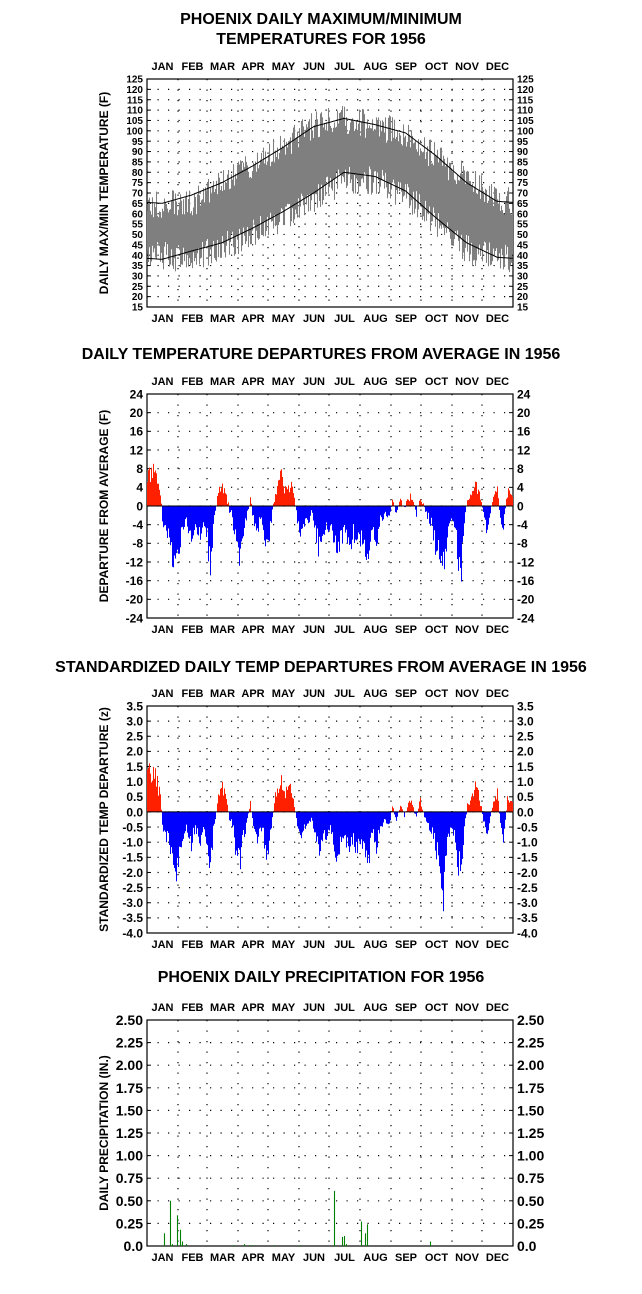 Image resolution: width=642 pixels, height=1294 pixels. Describe the element at coordinates (137, 432) in the screenshot. I see `dep-ytick-label-left: 16` at that location.